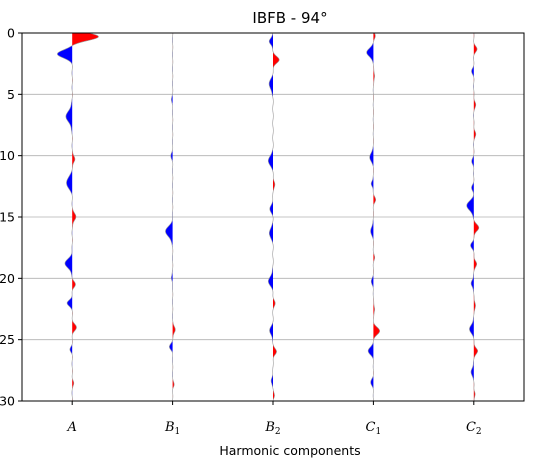  I want to click on positive-fill-C1, so click(376, 217).